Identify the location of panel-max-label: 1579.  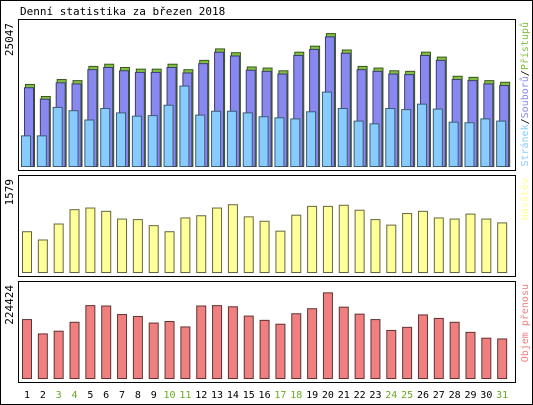
(9, 192).